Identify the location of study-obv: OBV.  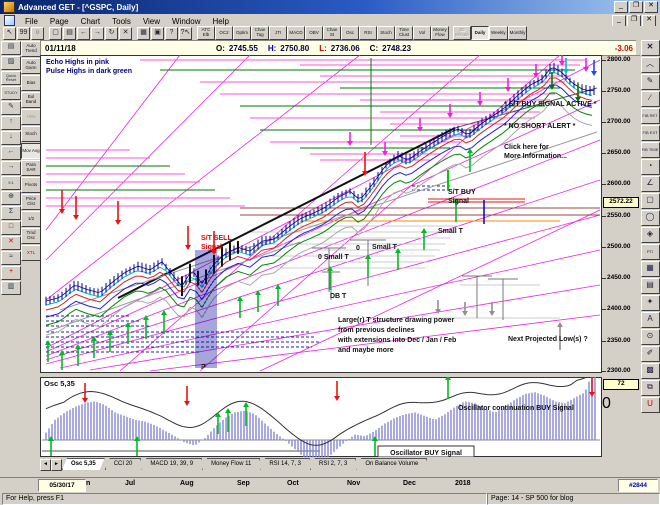
(314, 33).